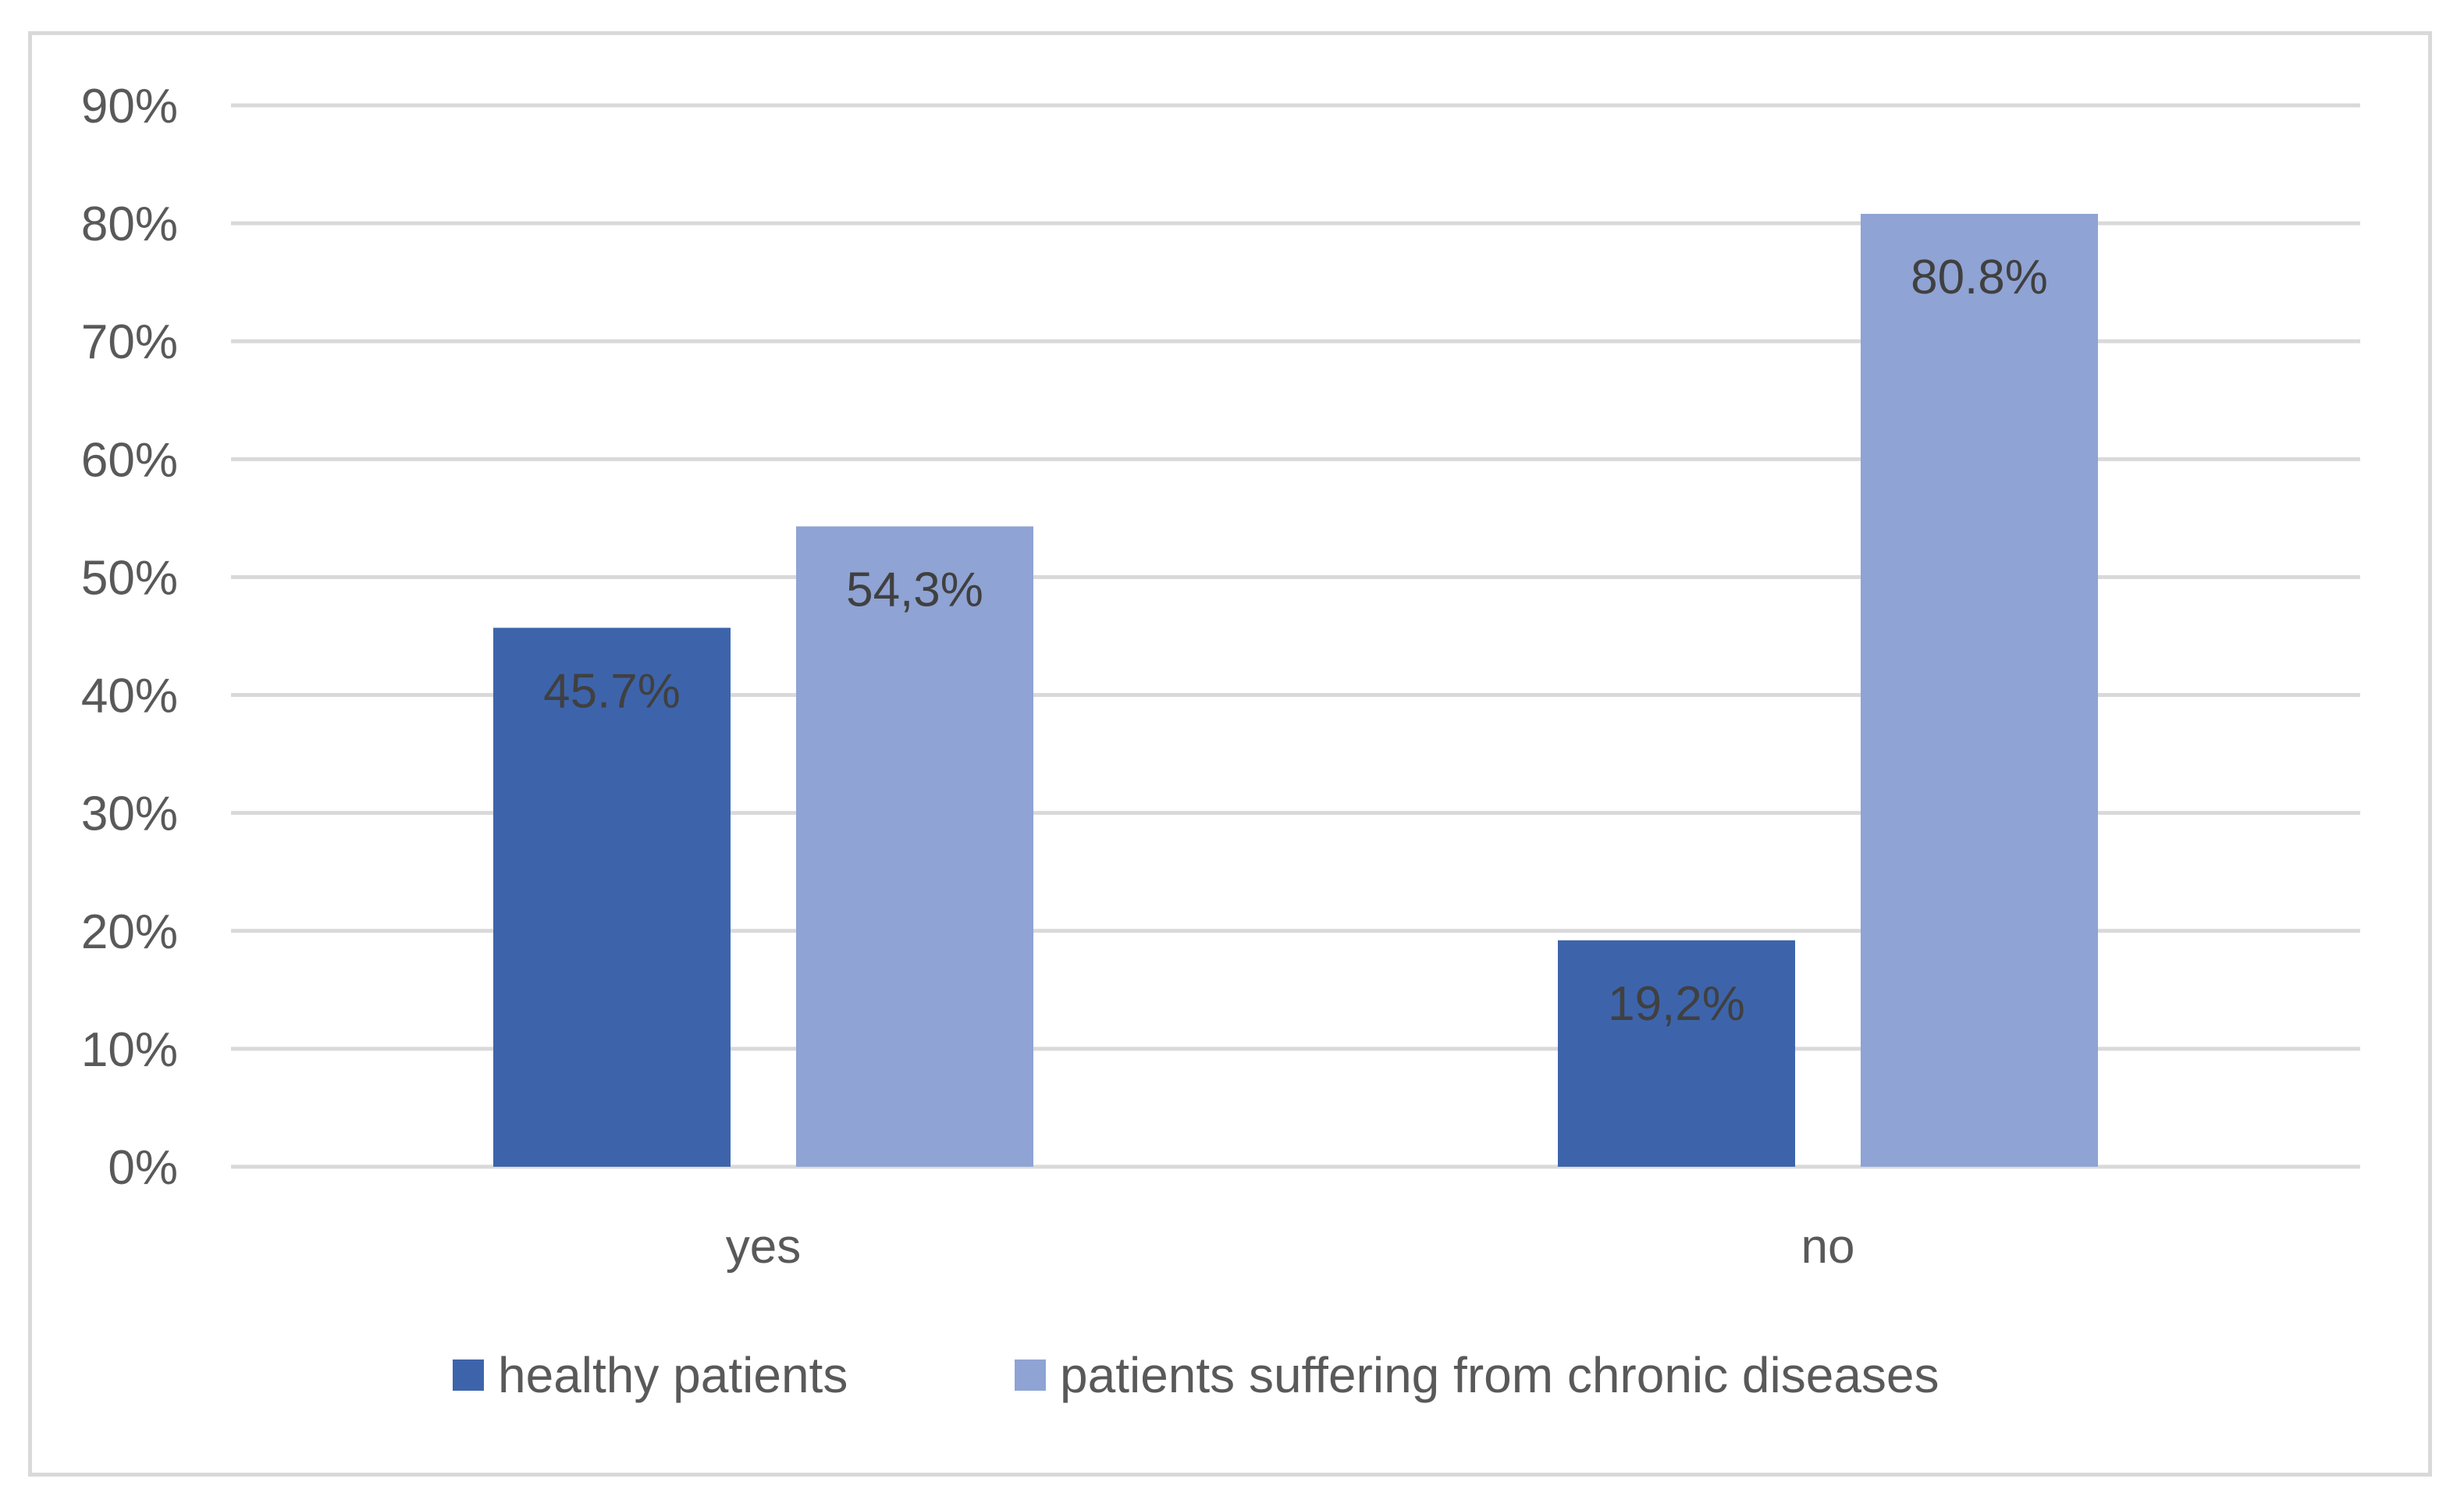 The width and height of the screenshot is (2464, 1507). I want to click on x-tick-label-no: no, so click(1828, 1247).